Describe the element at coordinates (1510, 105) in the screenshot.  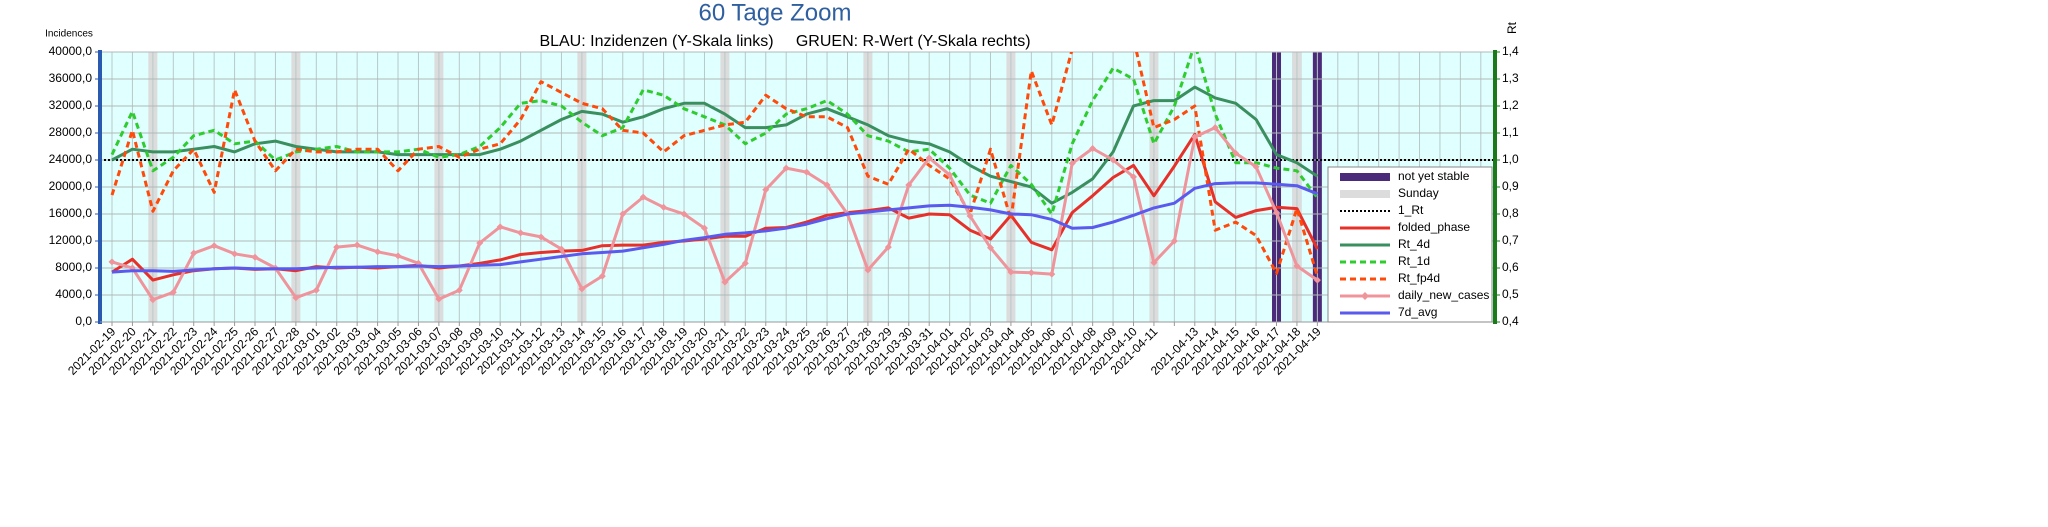
I see `y2-tick-label: 1,2` at that location.